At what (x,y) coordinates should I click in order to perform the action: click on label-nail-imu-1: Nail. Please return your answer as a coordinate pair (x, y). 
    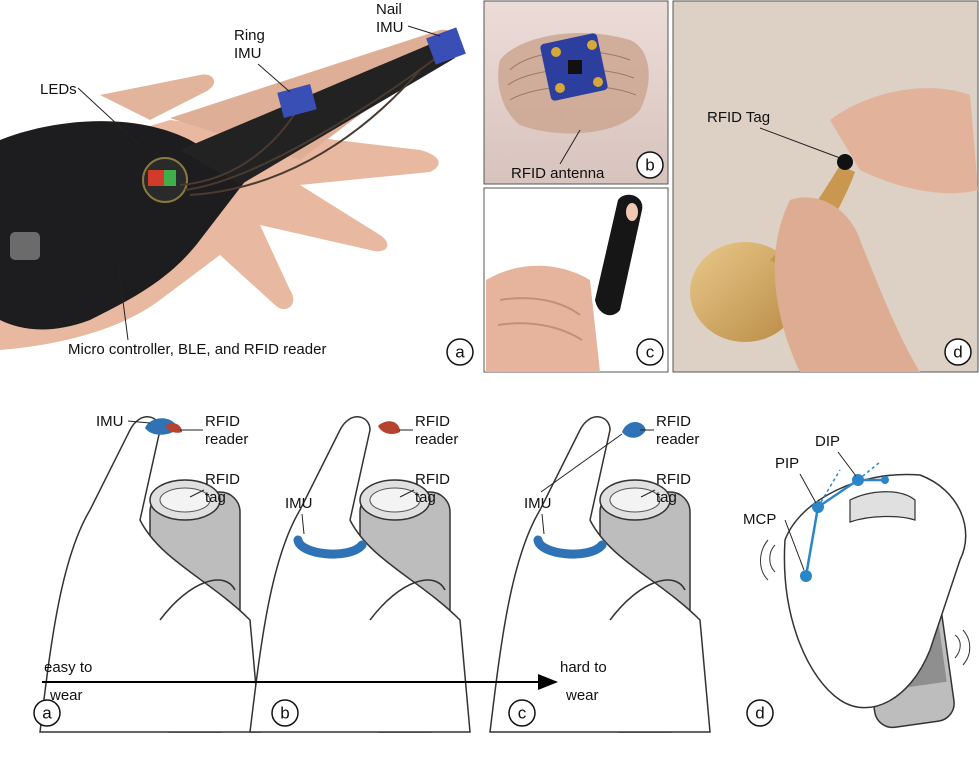
    Looking at the image, I should click on (389, 9).